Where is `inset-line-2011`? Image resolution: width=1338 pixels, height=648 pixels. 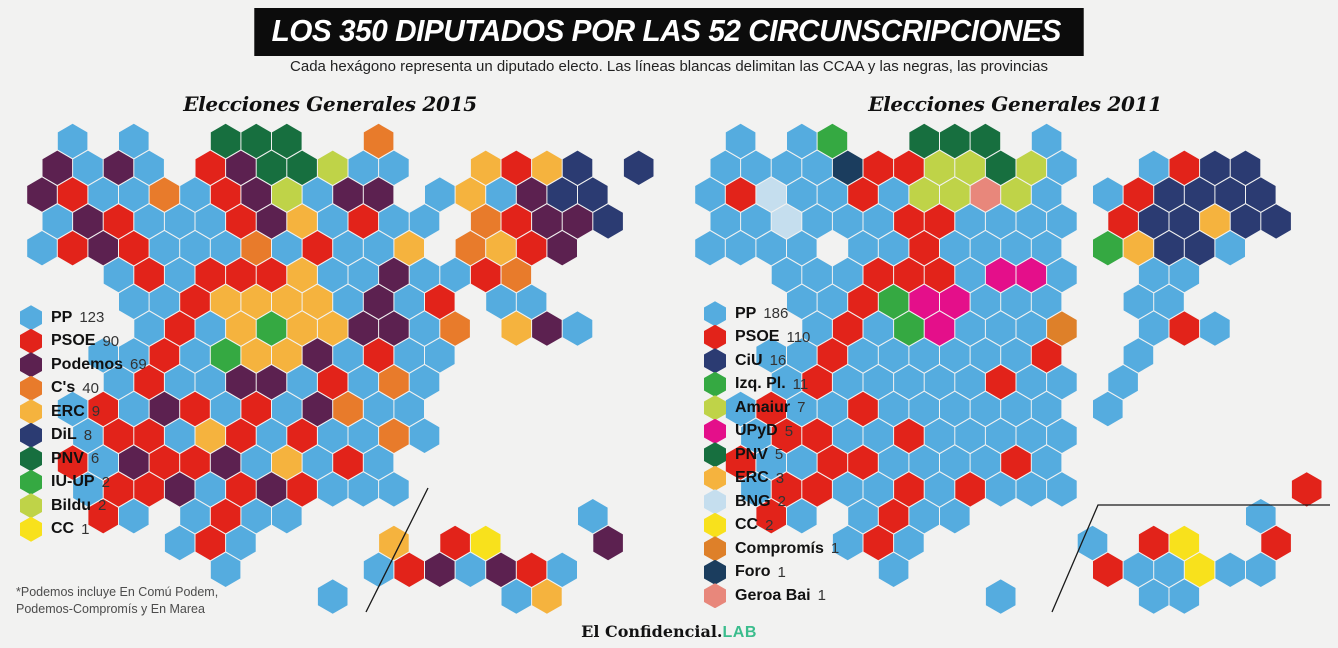 inset-line-2011 is located at coordinates (1190, 558).